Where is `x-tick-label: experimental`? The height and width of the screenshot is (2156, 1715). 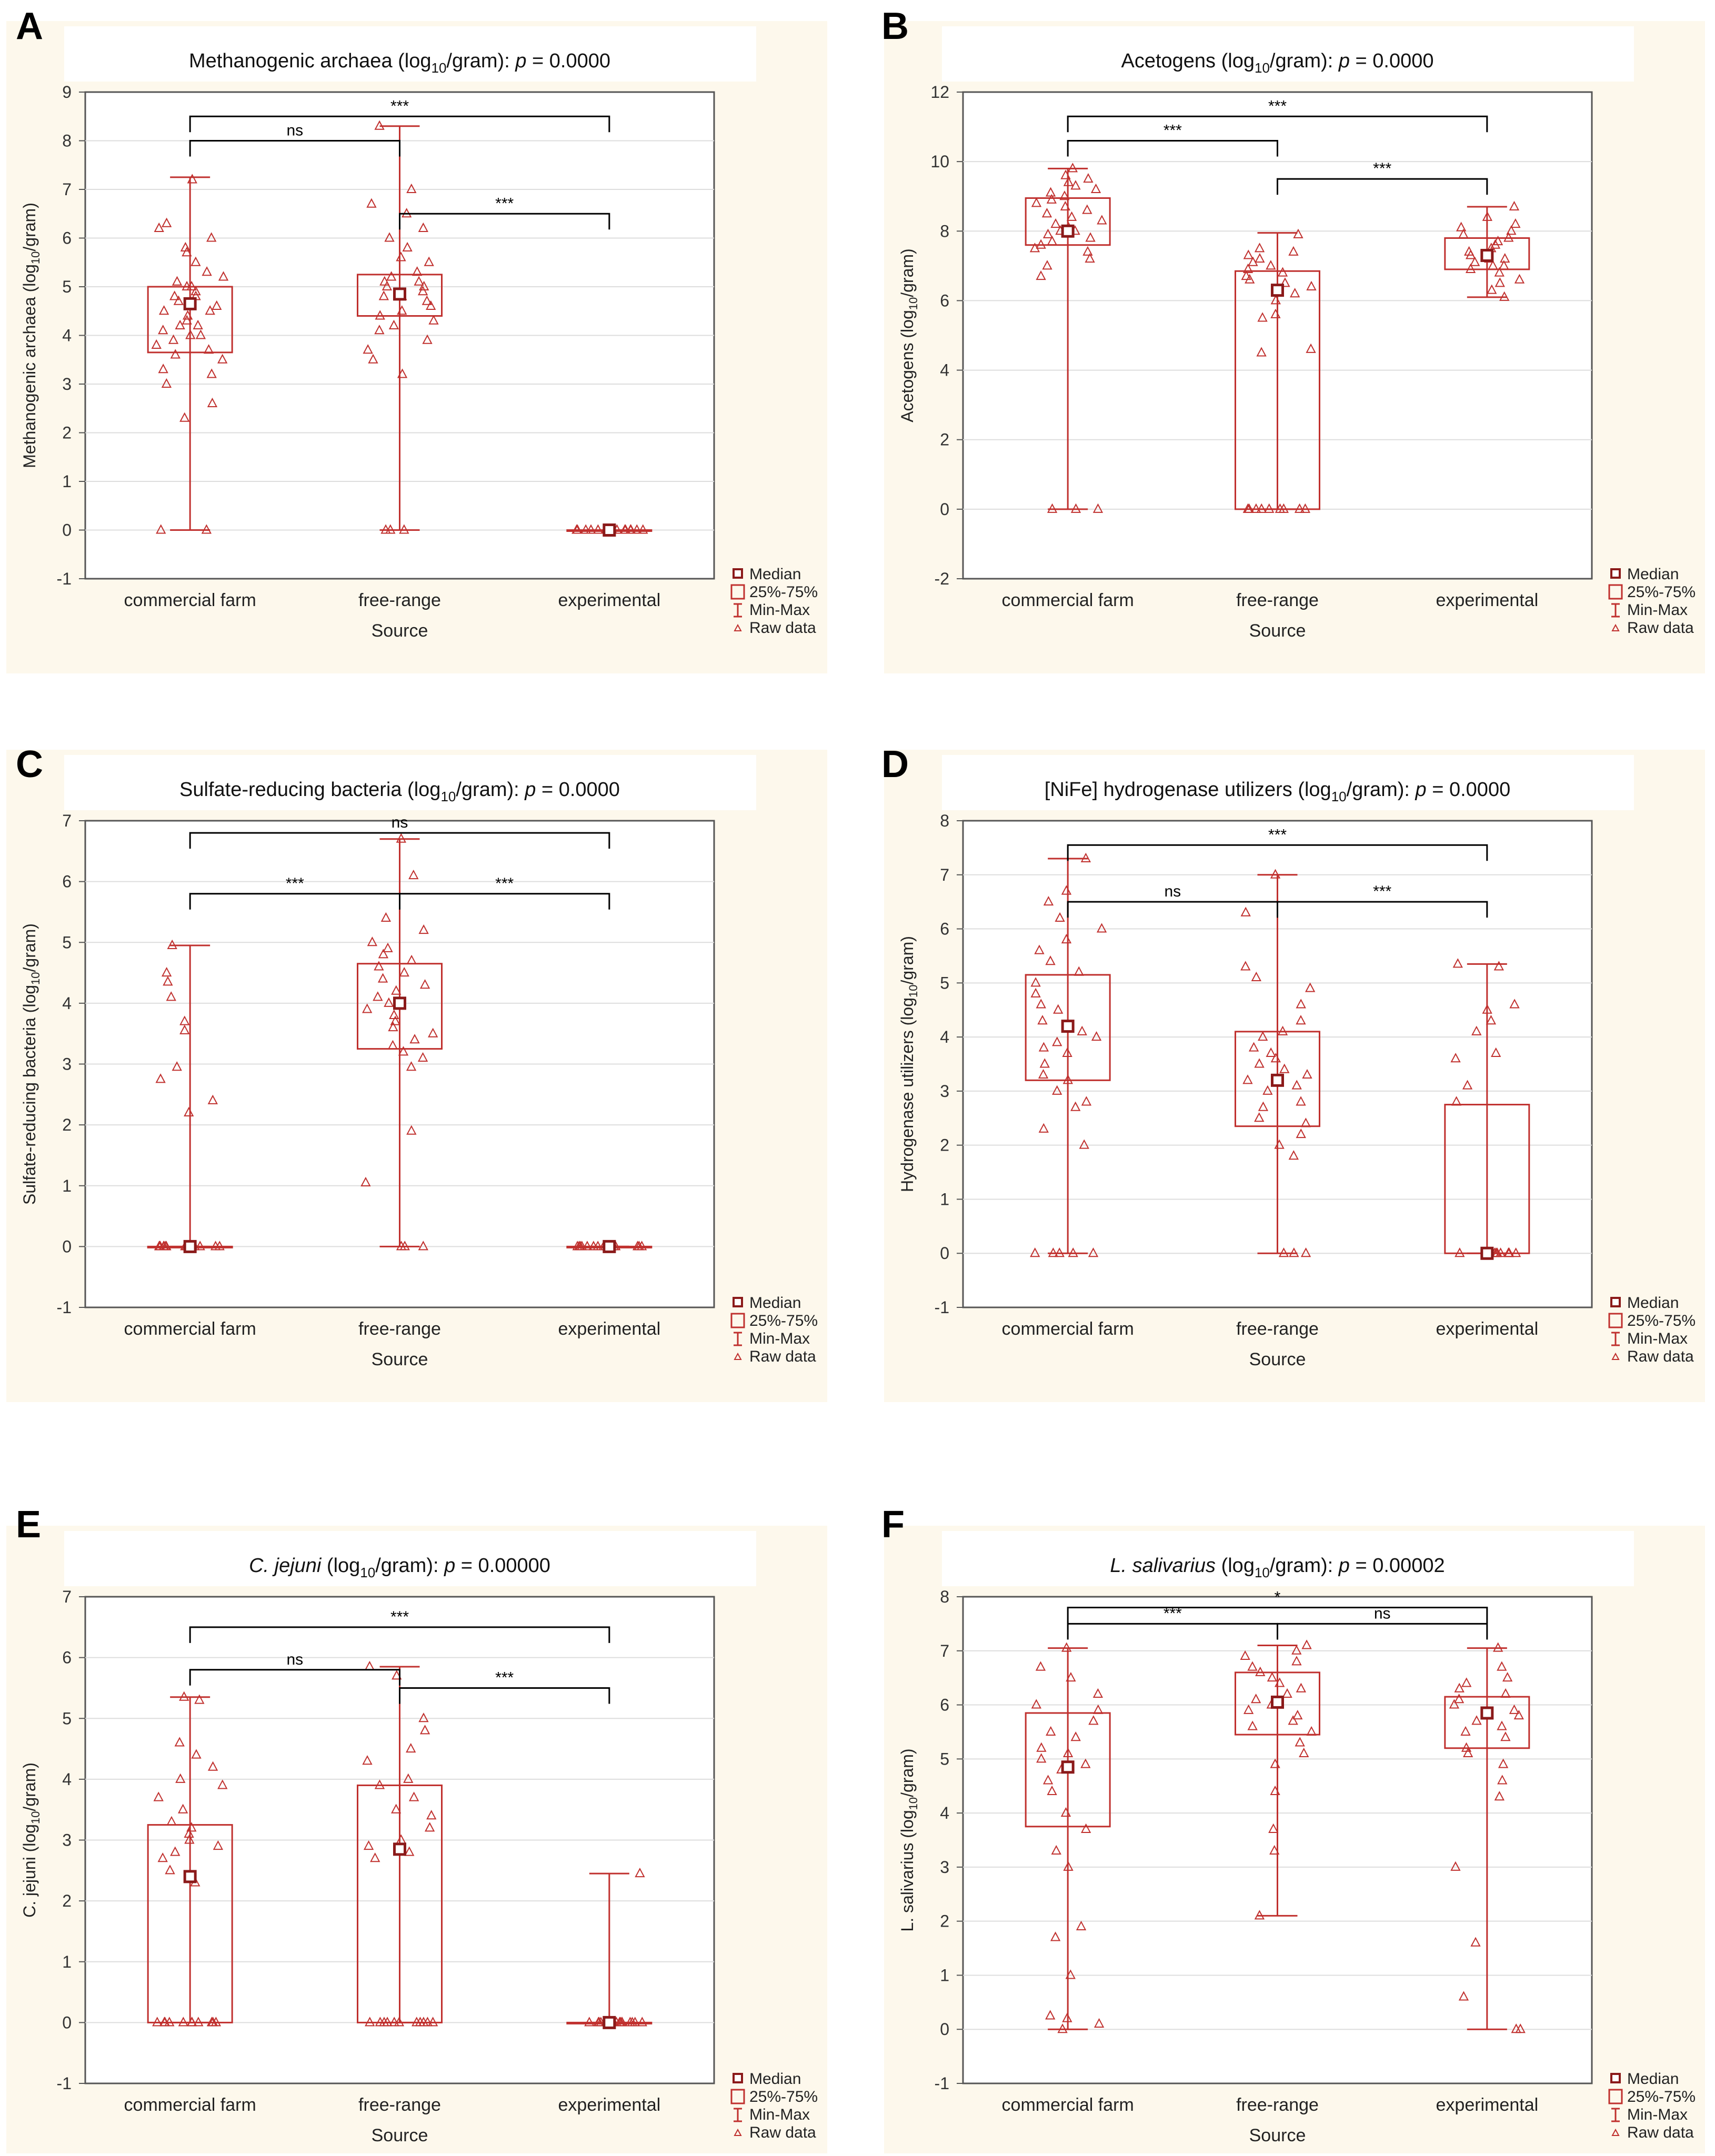
x-tick-label: experimental is located at coordinates (1488, 2105).